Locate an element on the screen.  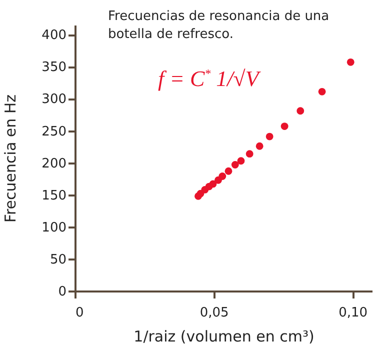
y-tick-label: 300 is located at coordinates (54, 100).